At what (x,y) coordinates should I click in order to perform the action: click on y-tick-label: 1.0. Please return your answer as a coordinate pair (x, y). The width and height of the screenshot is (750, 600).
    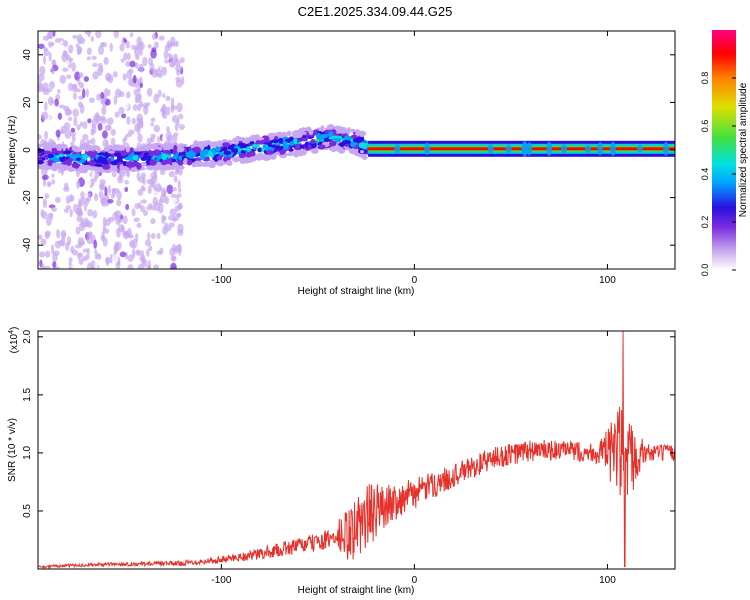
    Looking at the image, I should click on (27, 453).